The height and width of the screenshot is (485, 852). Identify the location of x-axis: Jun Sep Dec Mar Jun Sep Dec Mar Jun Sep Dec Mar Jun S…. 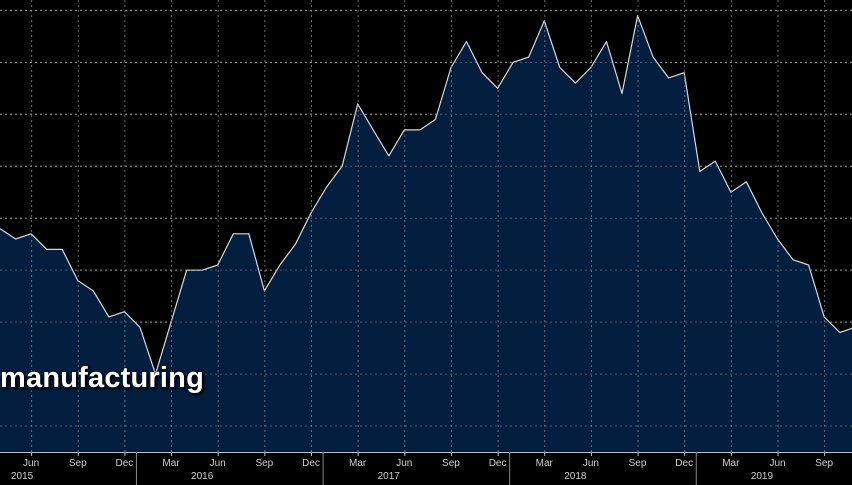
(426, 468).